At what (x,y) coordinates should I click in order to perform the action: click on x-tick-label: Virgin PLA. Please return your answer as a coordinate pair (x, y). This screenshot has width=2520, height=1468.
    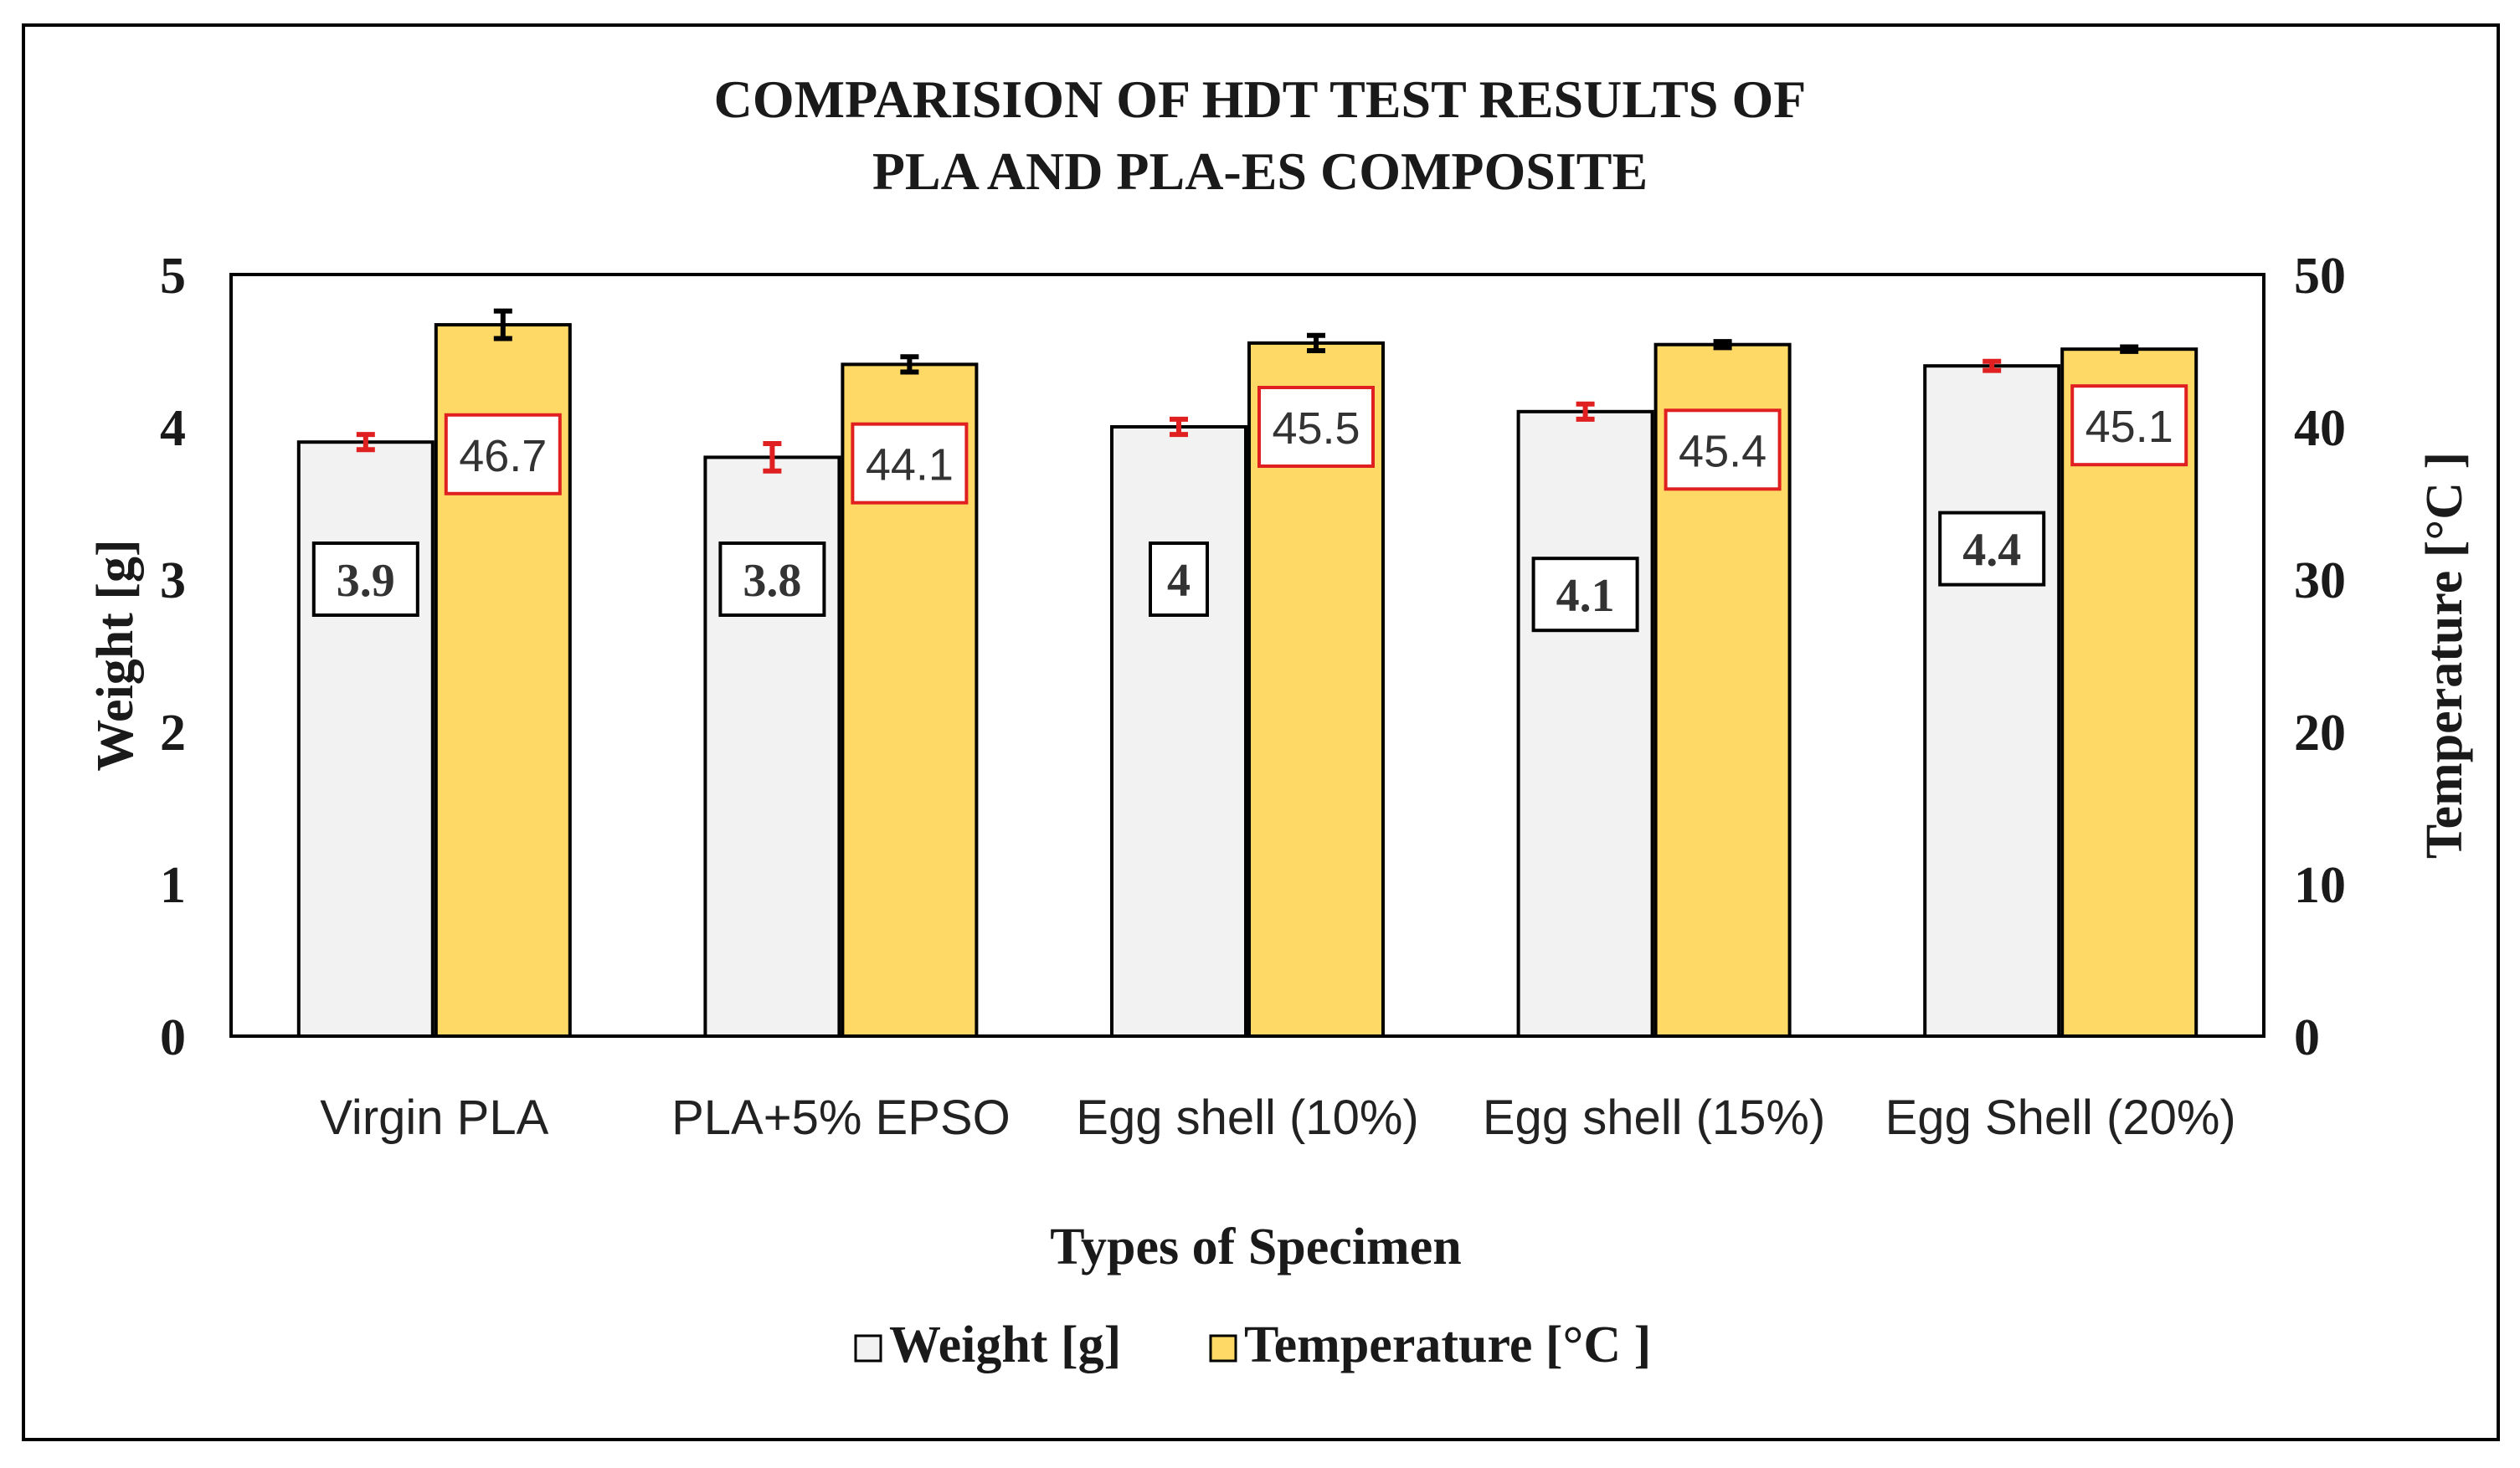
    Looking at the image, I should click on (434, 1118).